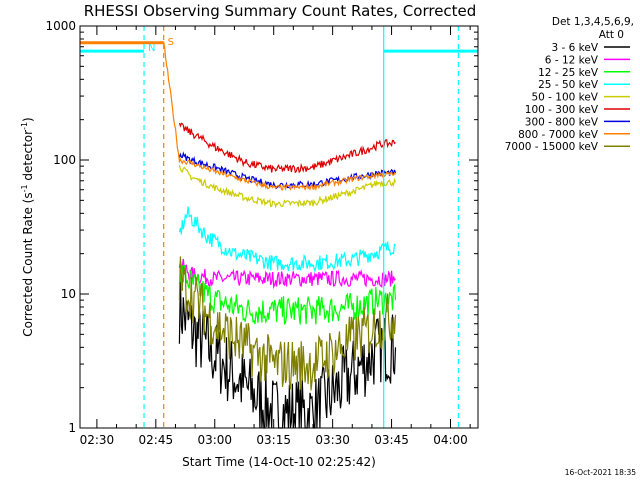 The width and height of the screenshot is (640, 480). What do you see at coordinates (558, 135) in the screenshot?
I see `legend-label-7: 800 - 7000 keV` at bounding box center [558, 135].